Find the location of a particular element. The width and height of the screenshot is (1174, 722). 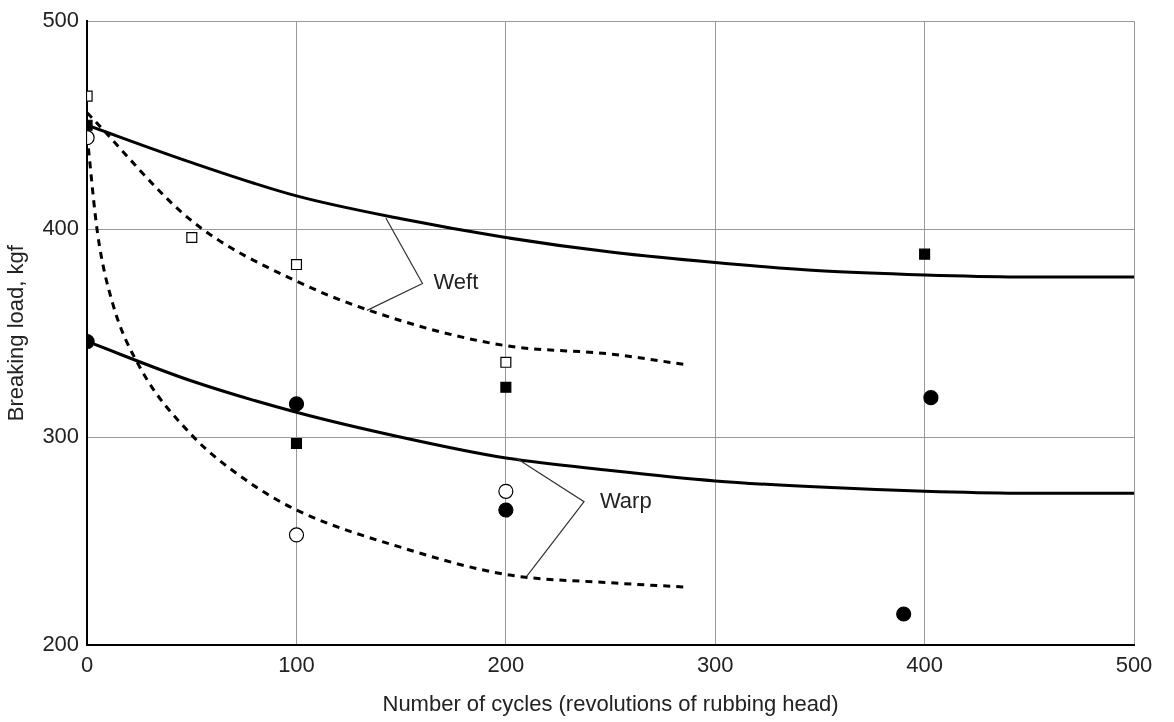

x-tick-label: 500 is located at coordinates (1134, 665).